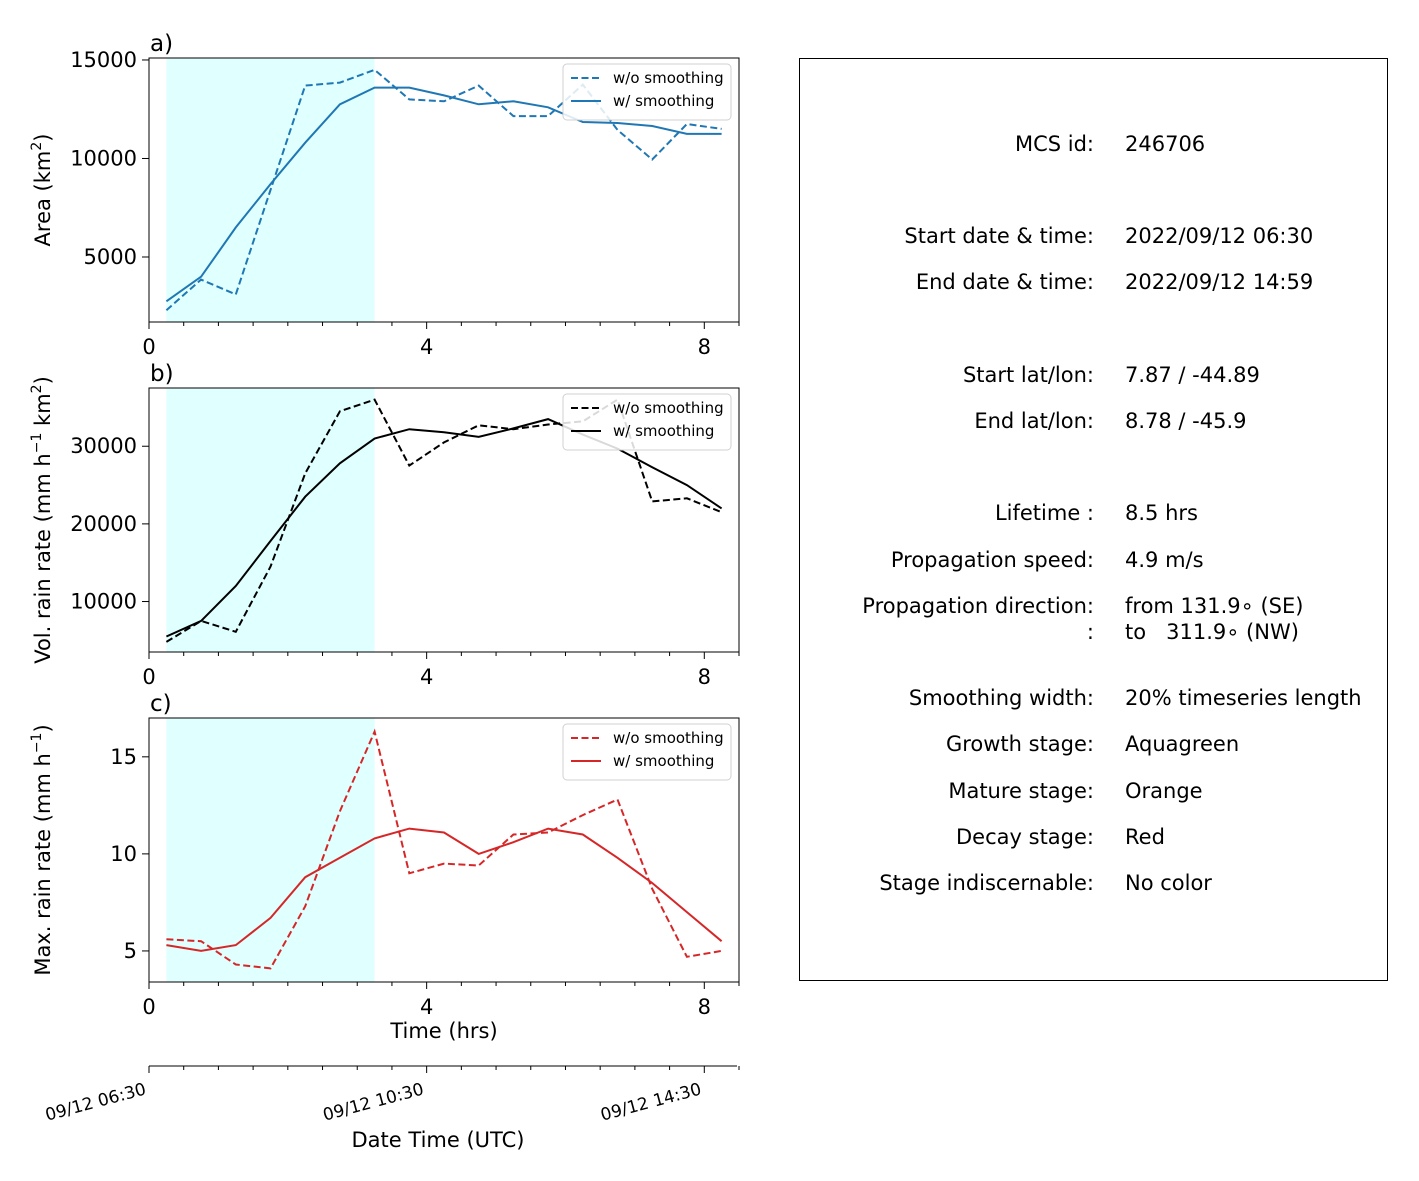 This screenshot has height=1181, width=1419. Describe the element at coordinates (1001, 698) in the screenshot. I see `info-label: Smoothing width:` at that location.